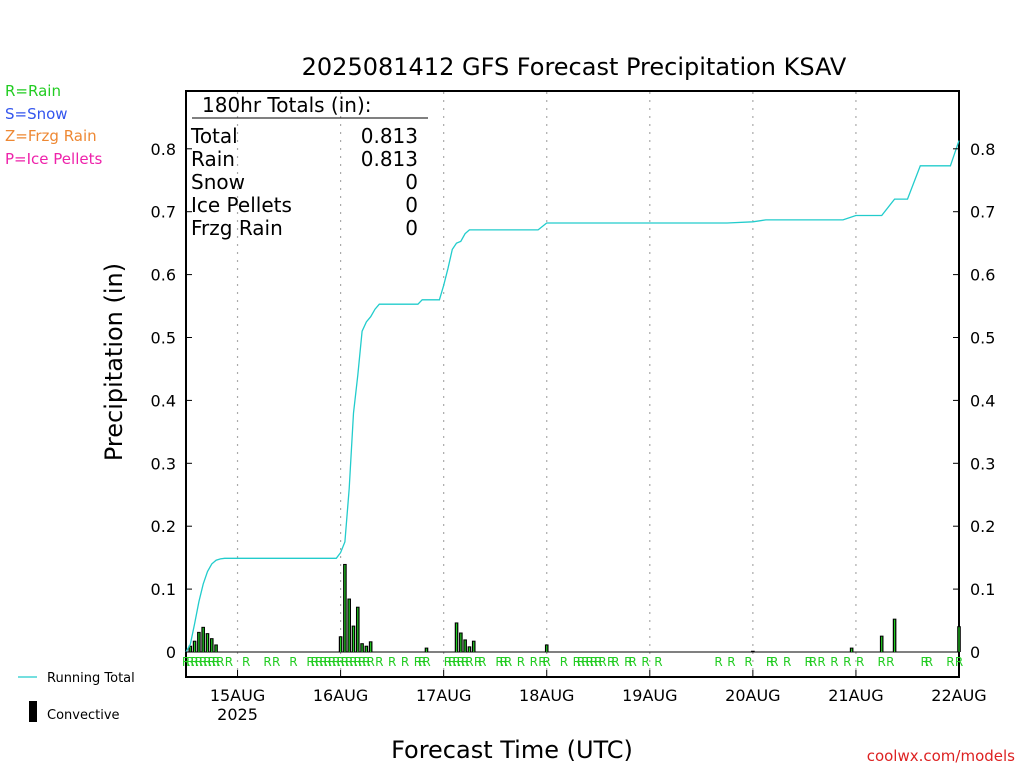 The width and height of the screenshot is (1024, 768). I want to click on legend-snow: S=Snow, so click(36, 114).